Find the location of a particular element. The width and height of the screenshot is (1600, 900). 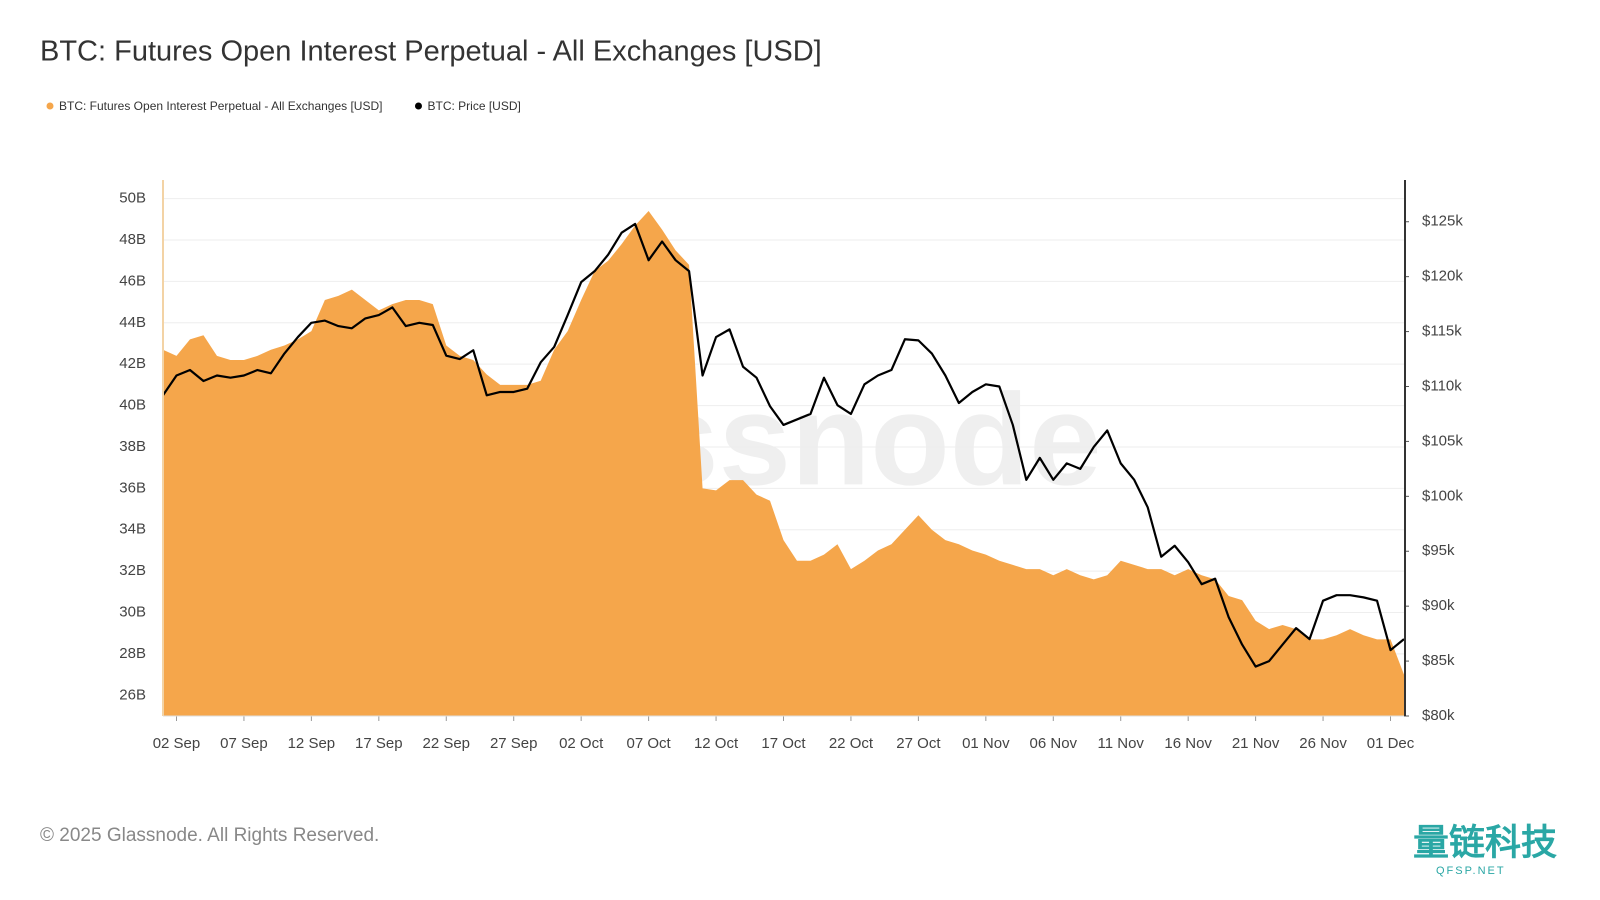

x-tick-label: 02 Oct is located at coordinates (581, 743).